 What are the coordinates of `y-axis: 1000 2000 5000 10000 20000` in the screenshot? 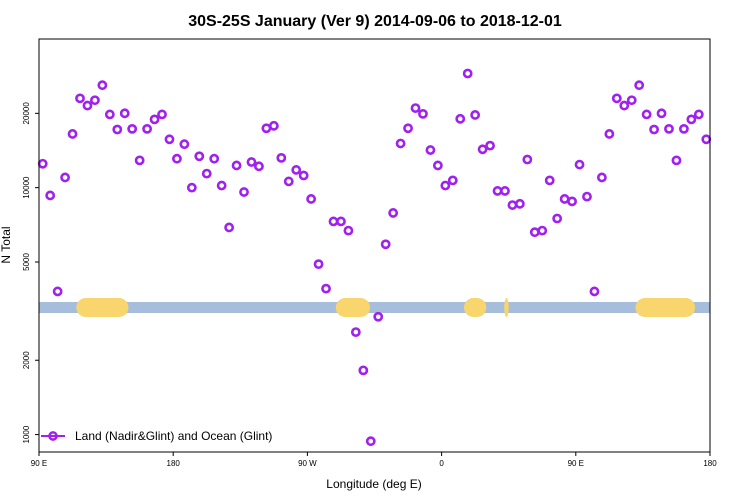 It's located at (30, 272).